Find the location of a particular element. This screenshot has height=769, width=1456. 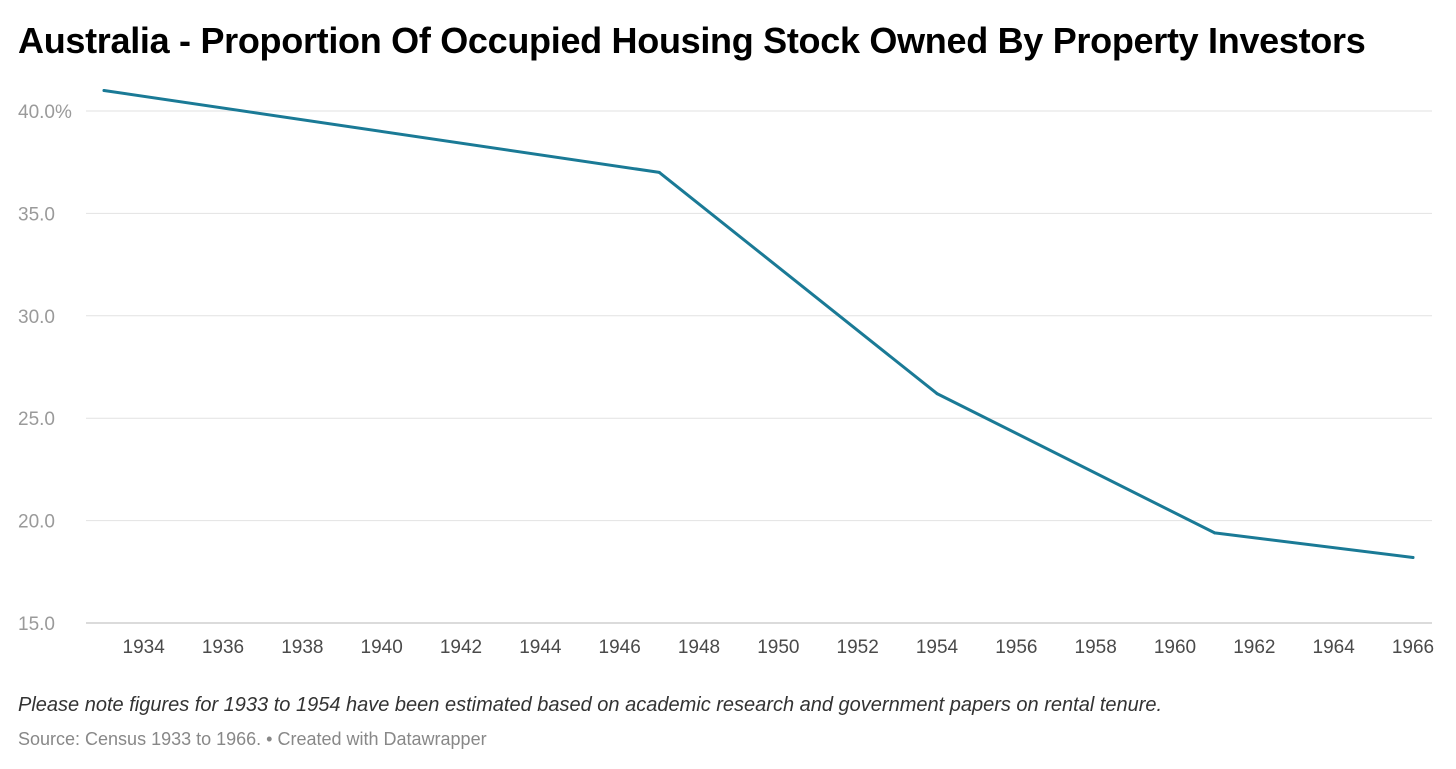

x-tick-label: 1960 is located at coordinates (1175, 647).